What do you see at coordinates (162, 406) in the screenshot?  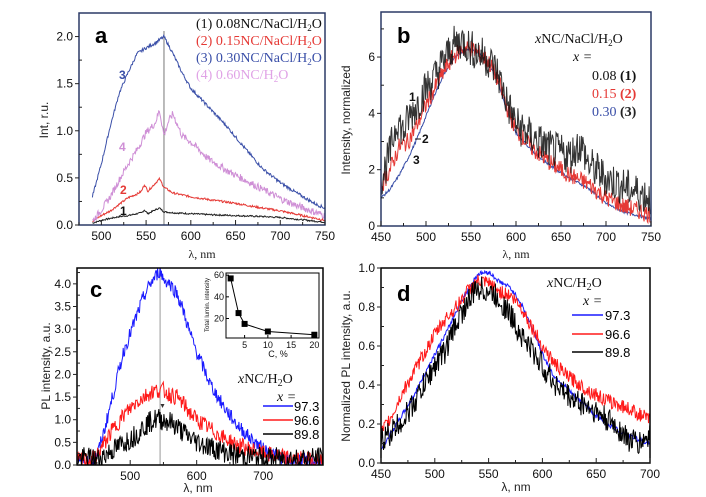 I see `peak-arrow-icon` at bounding box center [162, 406].